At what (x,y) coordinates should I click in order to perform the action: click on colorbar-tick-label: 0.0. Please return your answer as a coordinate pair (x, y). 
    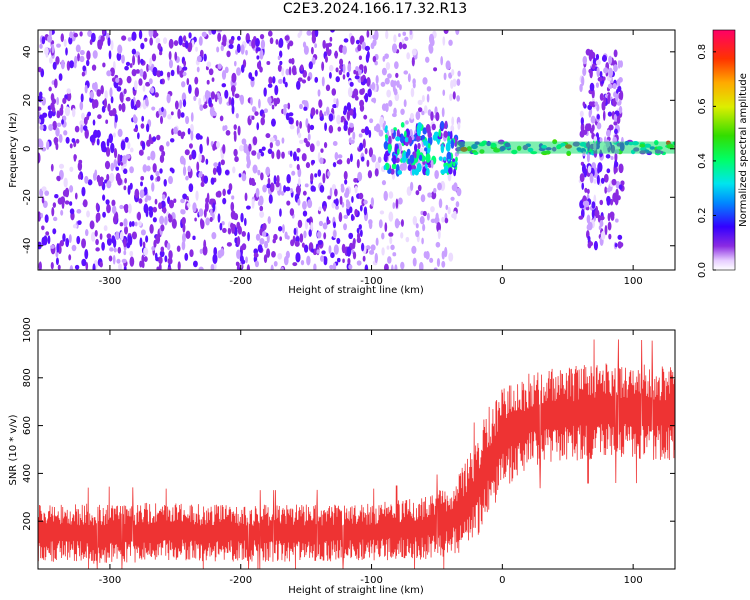
    Looking at the image, I should click on (702, 270).